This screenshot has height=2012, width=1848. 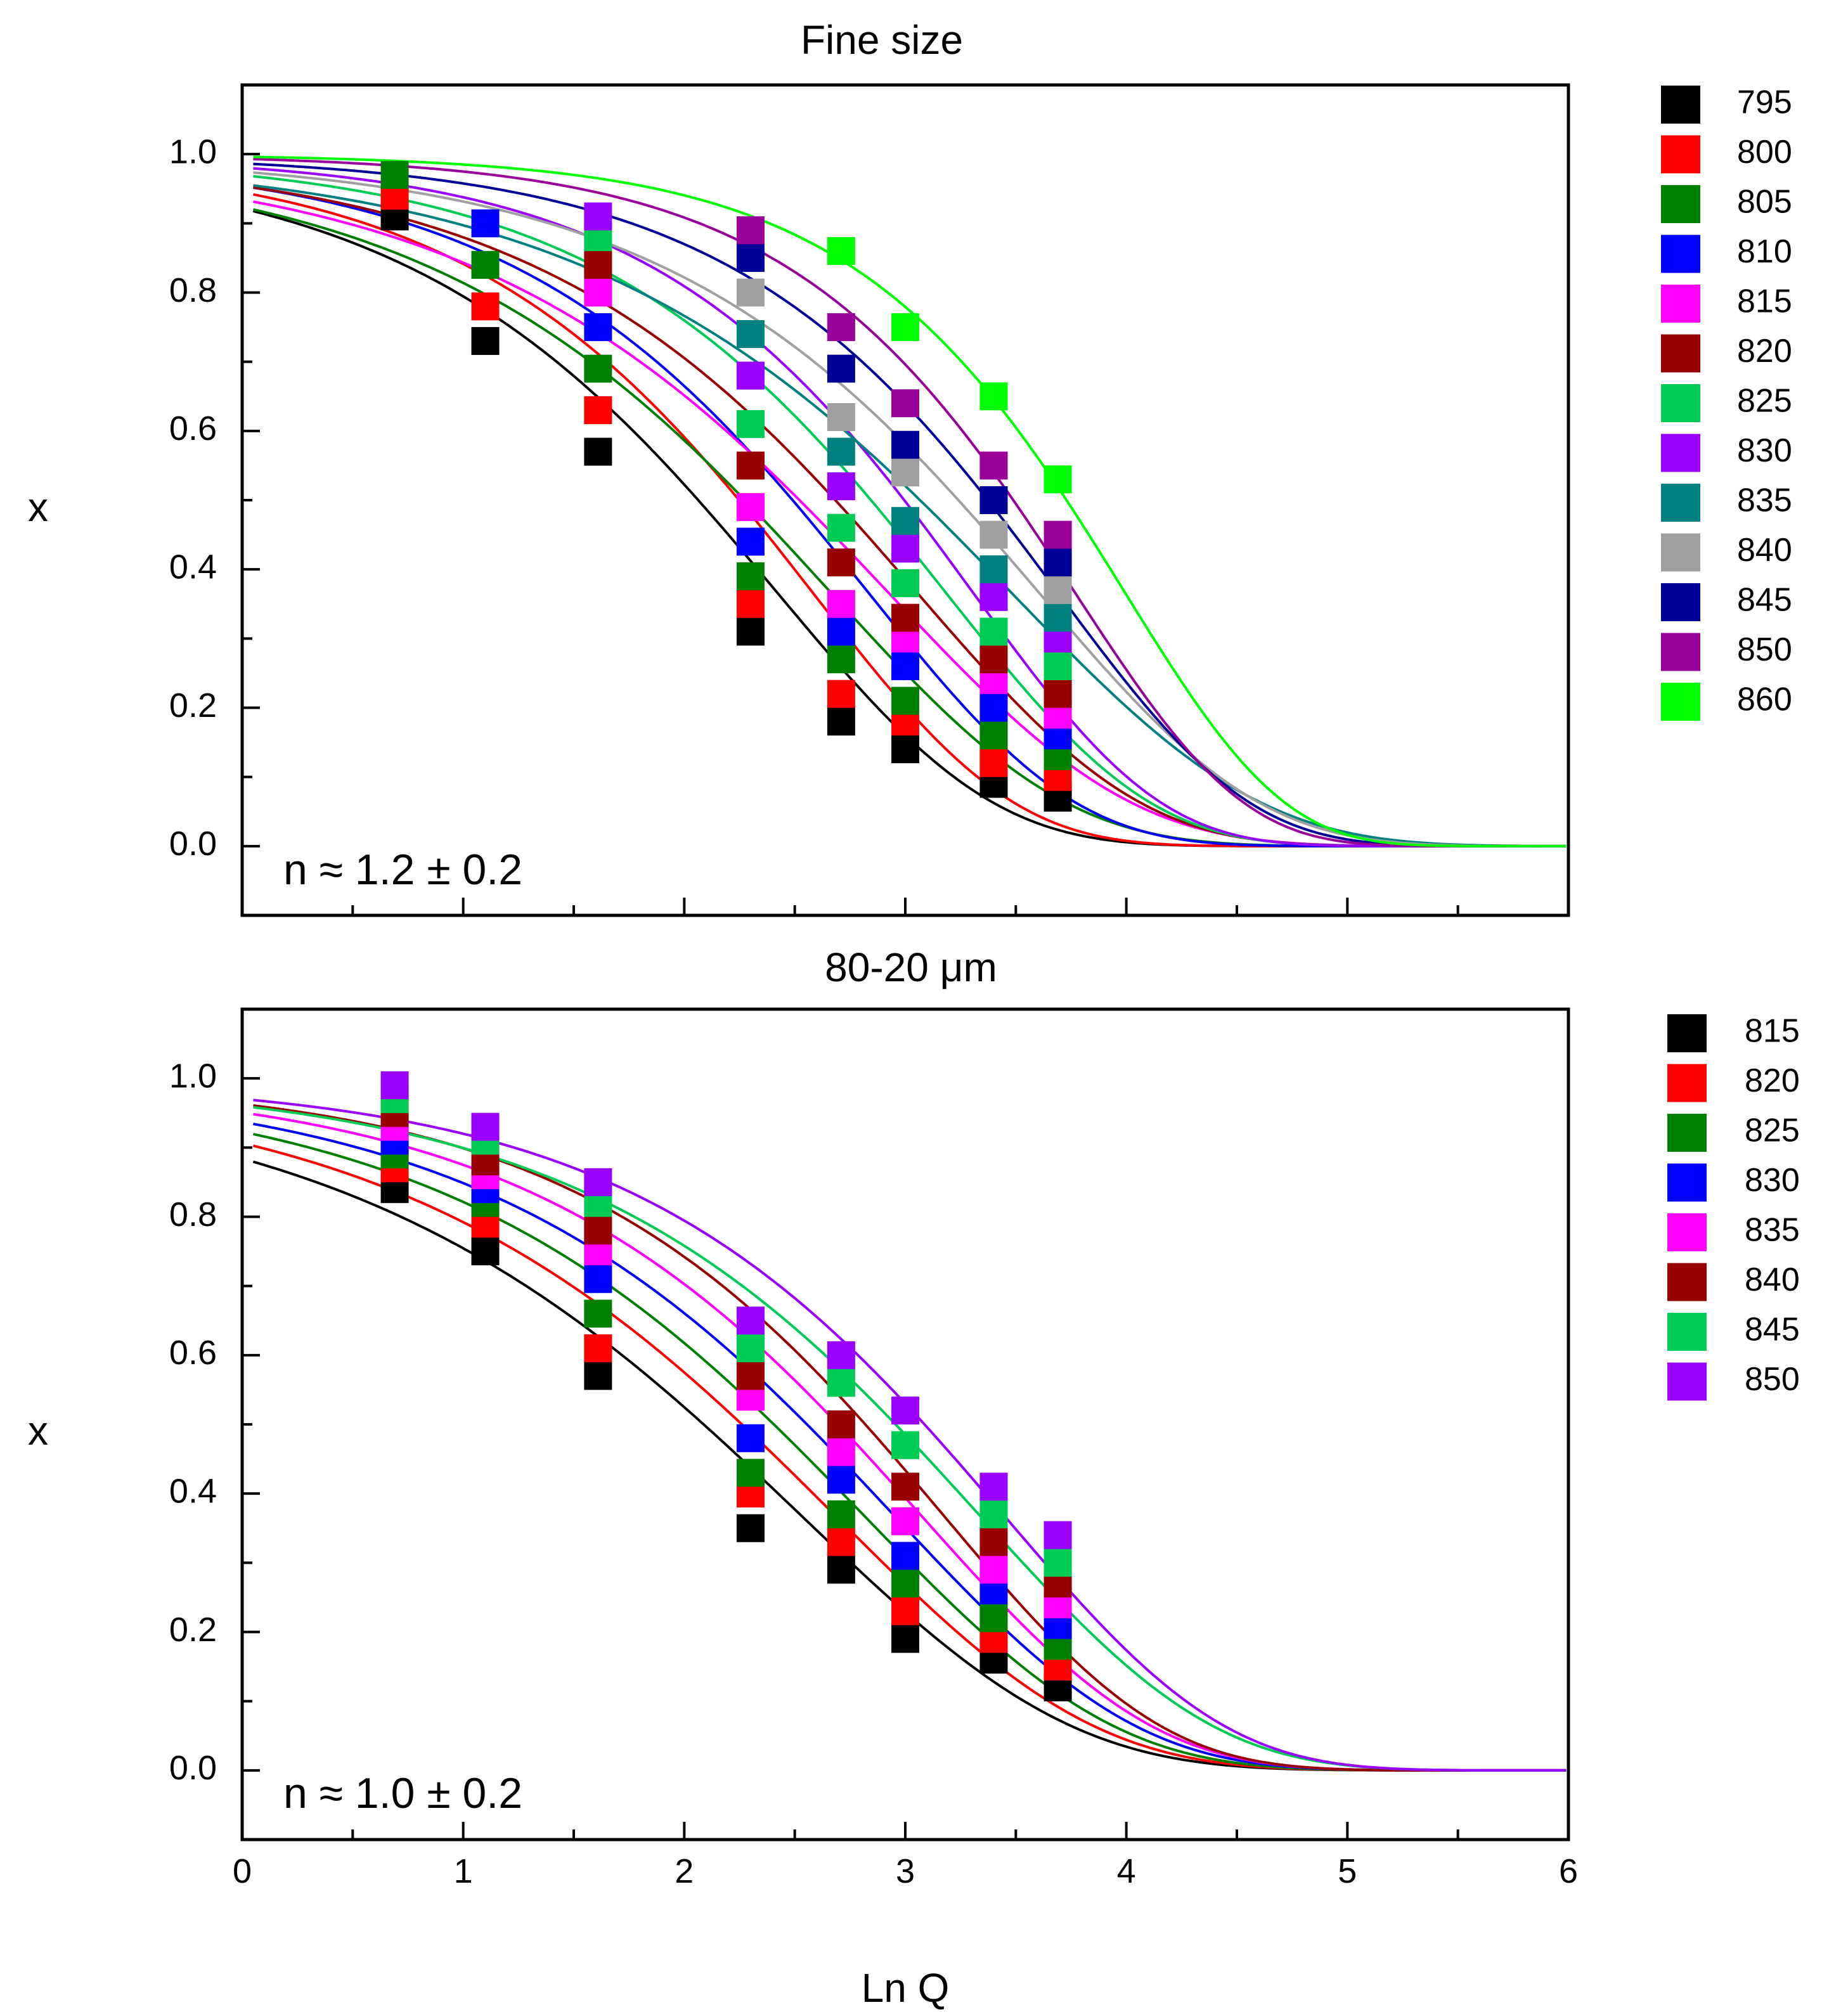 I want to click on bottom-x-tick-label: 3, so click(x=905, y=1871).